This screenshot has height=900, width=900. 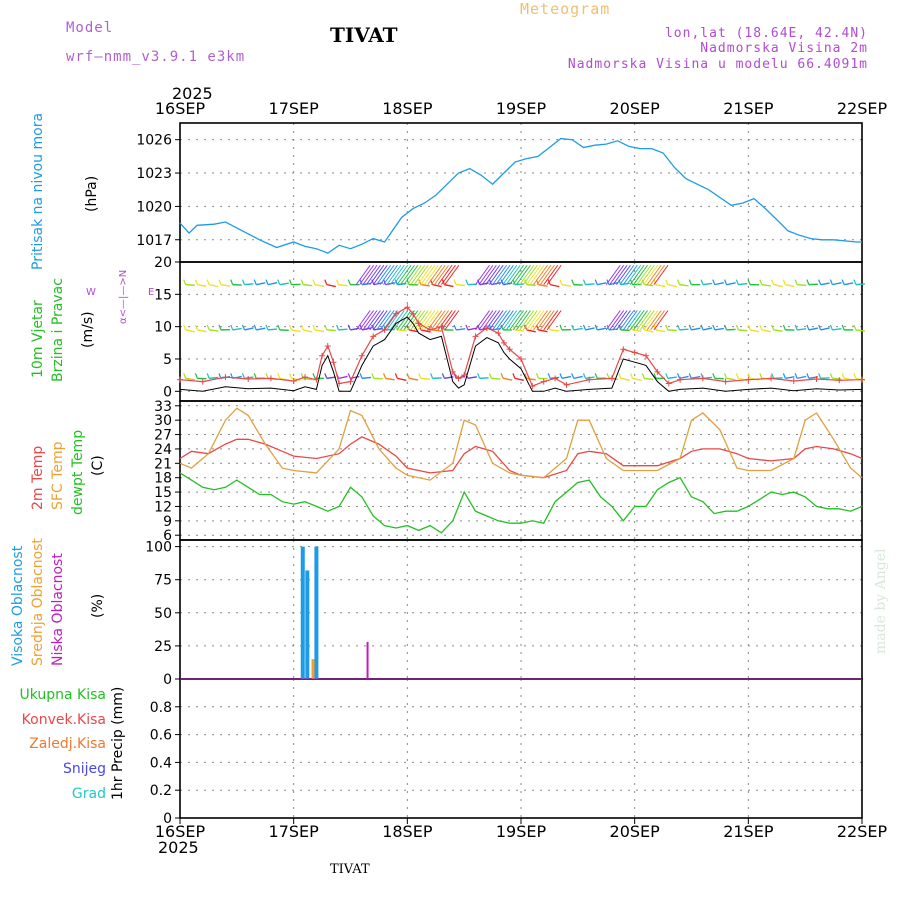 I want to click on y-tick-label: 15, so click(x=163, y=493).